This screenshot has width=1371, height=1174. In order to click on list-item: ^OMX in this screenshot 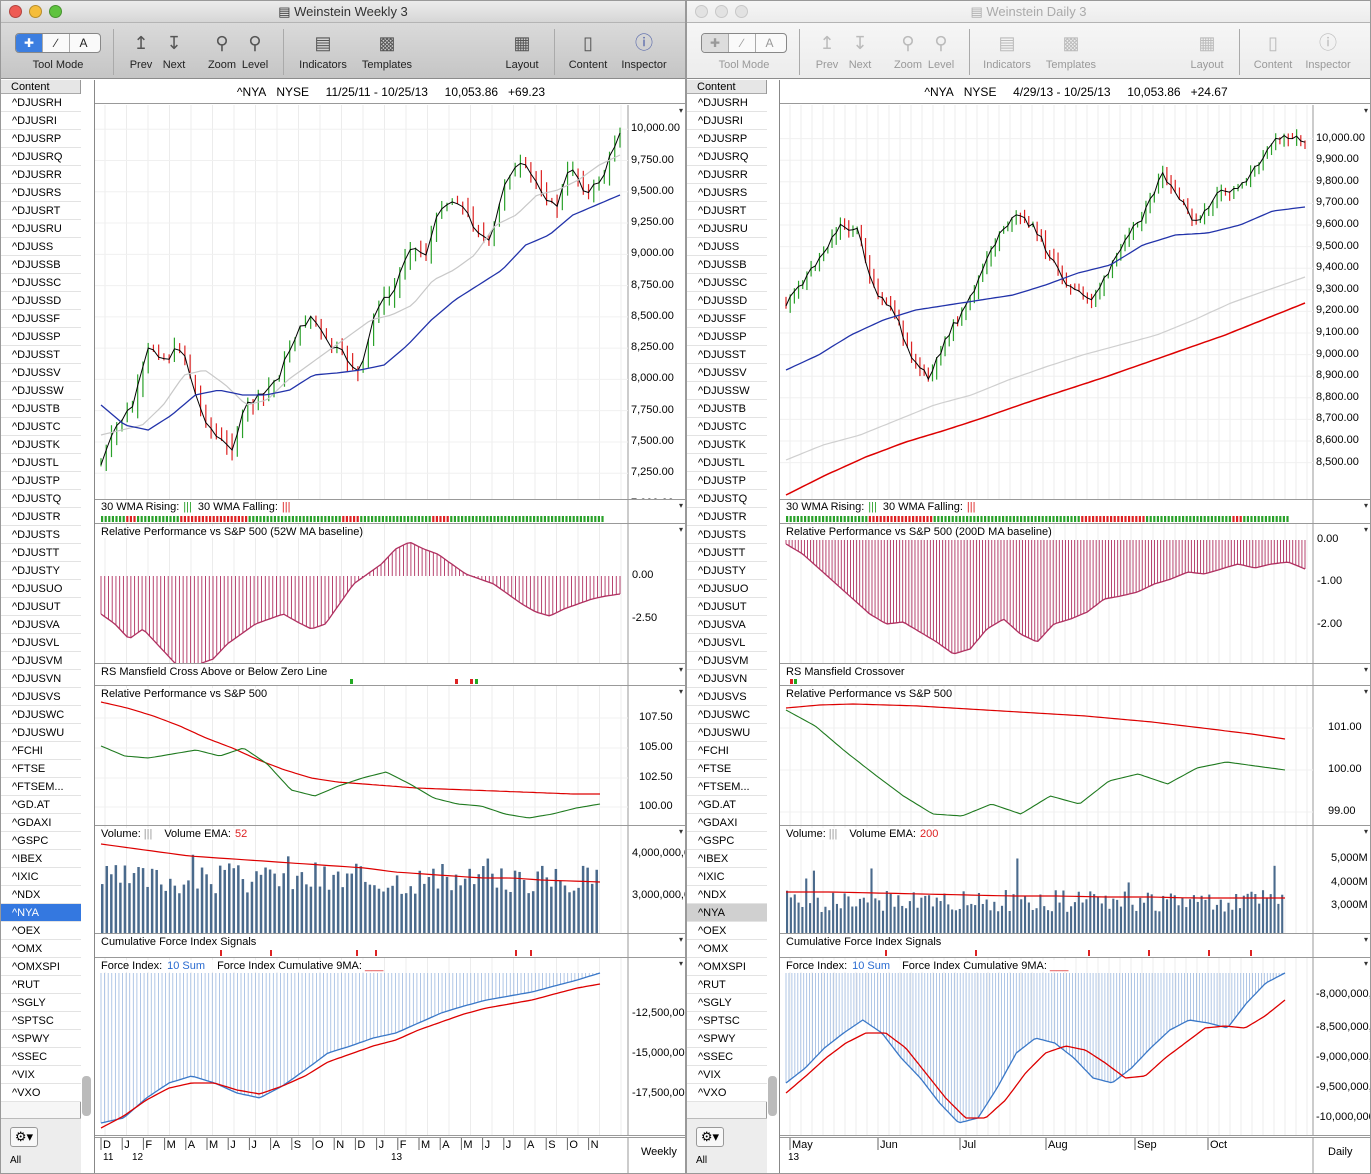, I will do `click(41, 949)`.